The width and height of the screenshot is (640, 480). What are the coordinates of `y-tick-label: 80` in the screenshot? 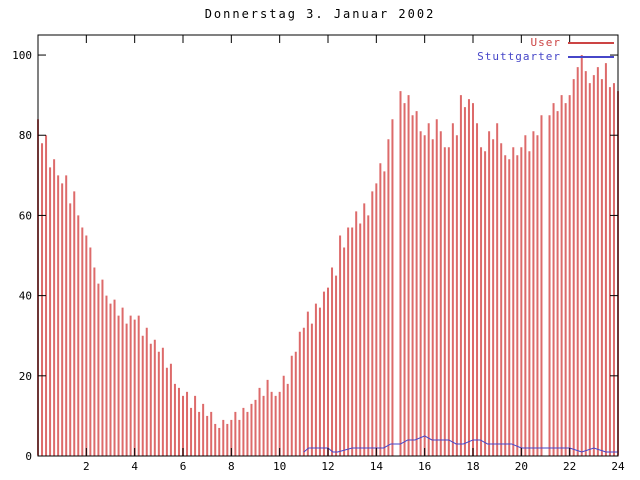 It's located at (25, 135).